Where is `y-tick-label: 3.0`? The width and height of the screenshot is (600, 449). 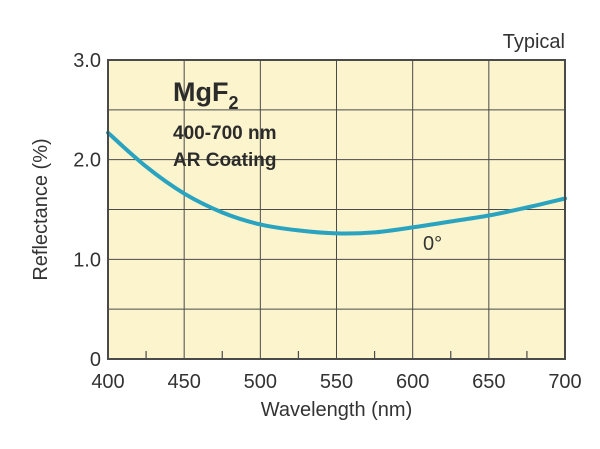
y-tick-label: 3.0 is located at coordinates (87, 61).